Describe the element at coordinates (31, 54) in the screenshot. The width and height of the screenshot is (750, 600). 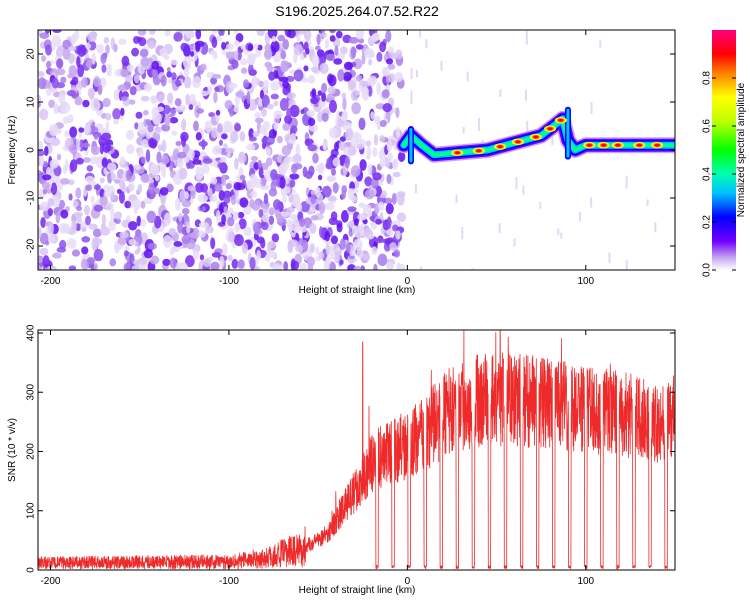
I see `y-tick-label: 20` at that location.